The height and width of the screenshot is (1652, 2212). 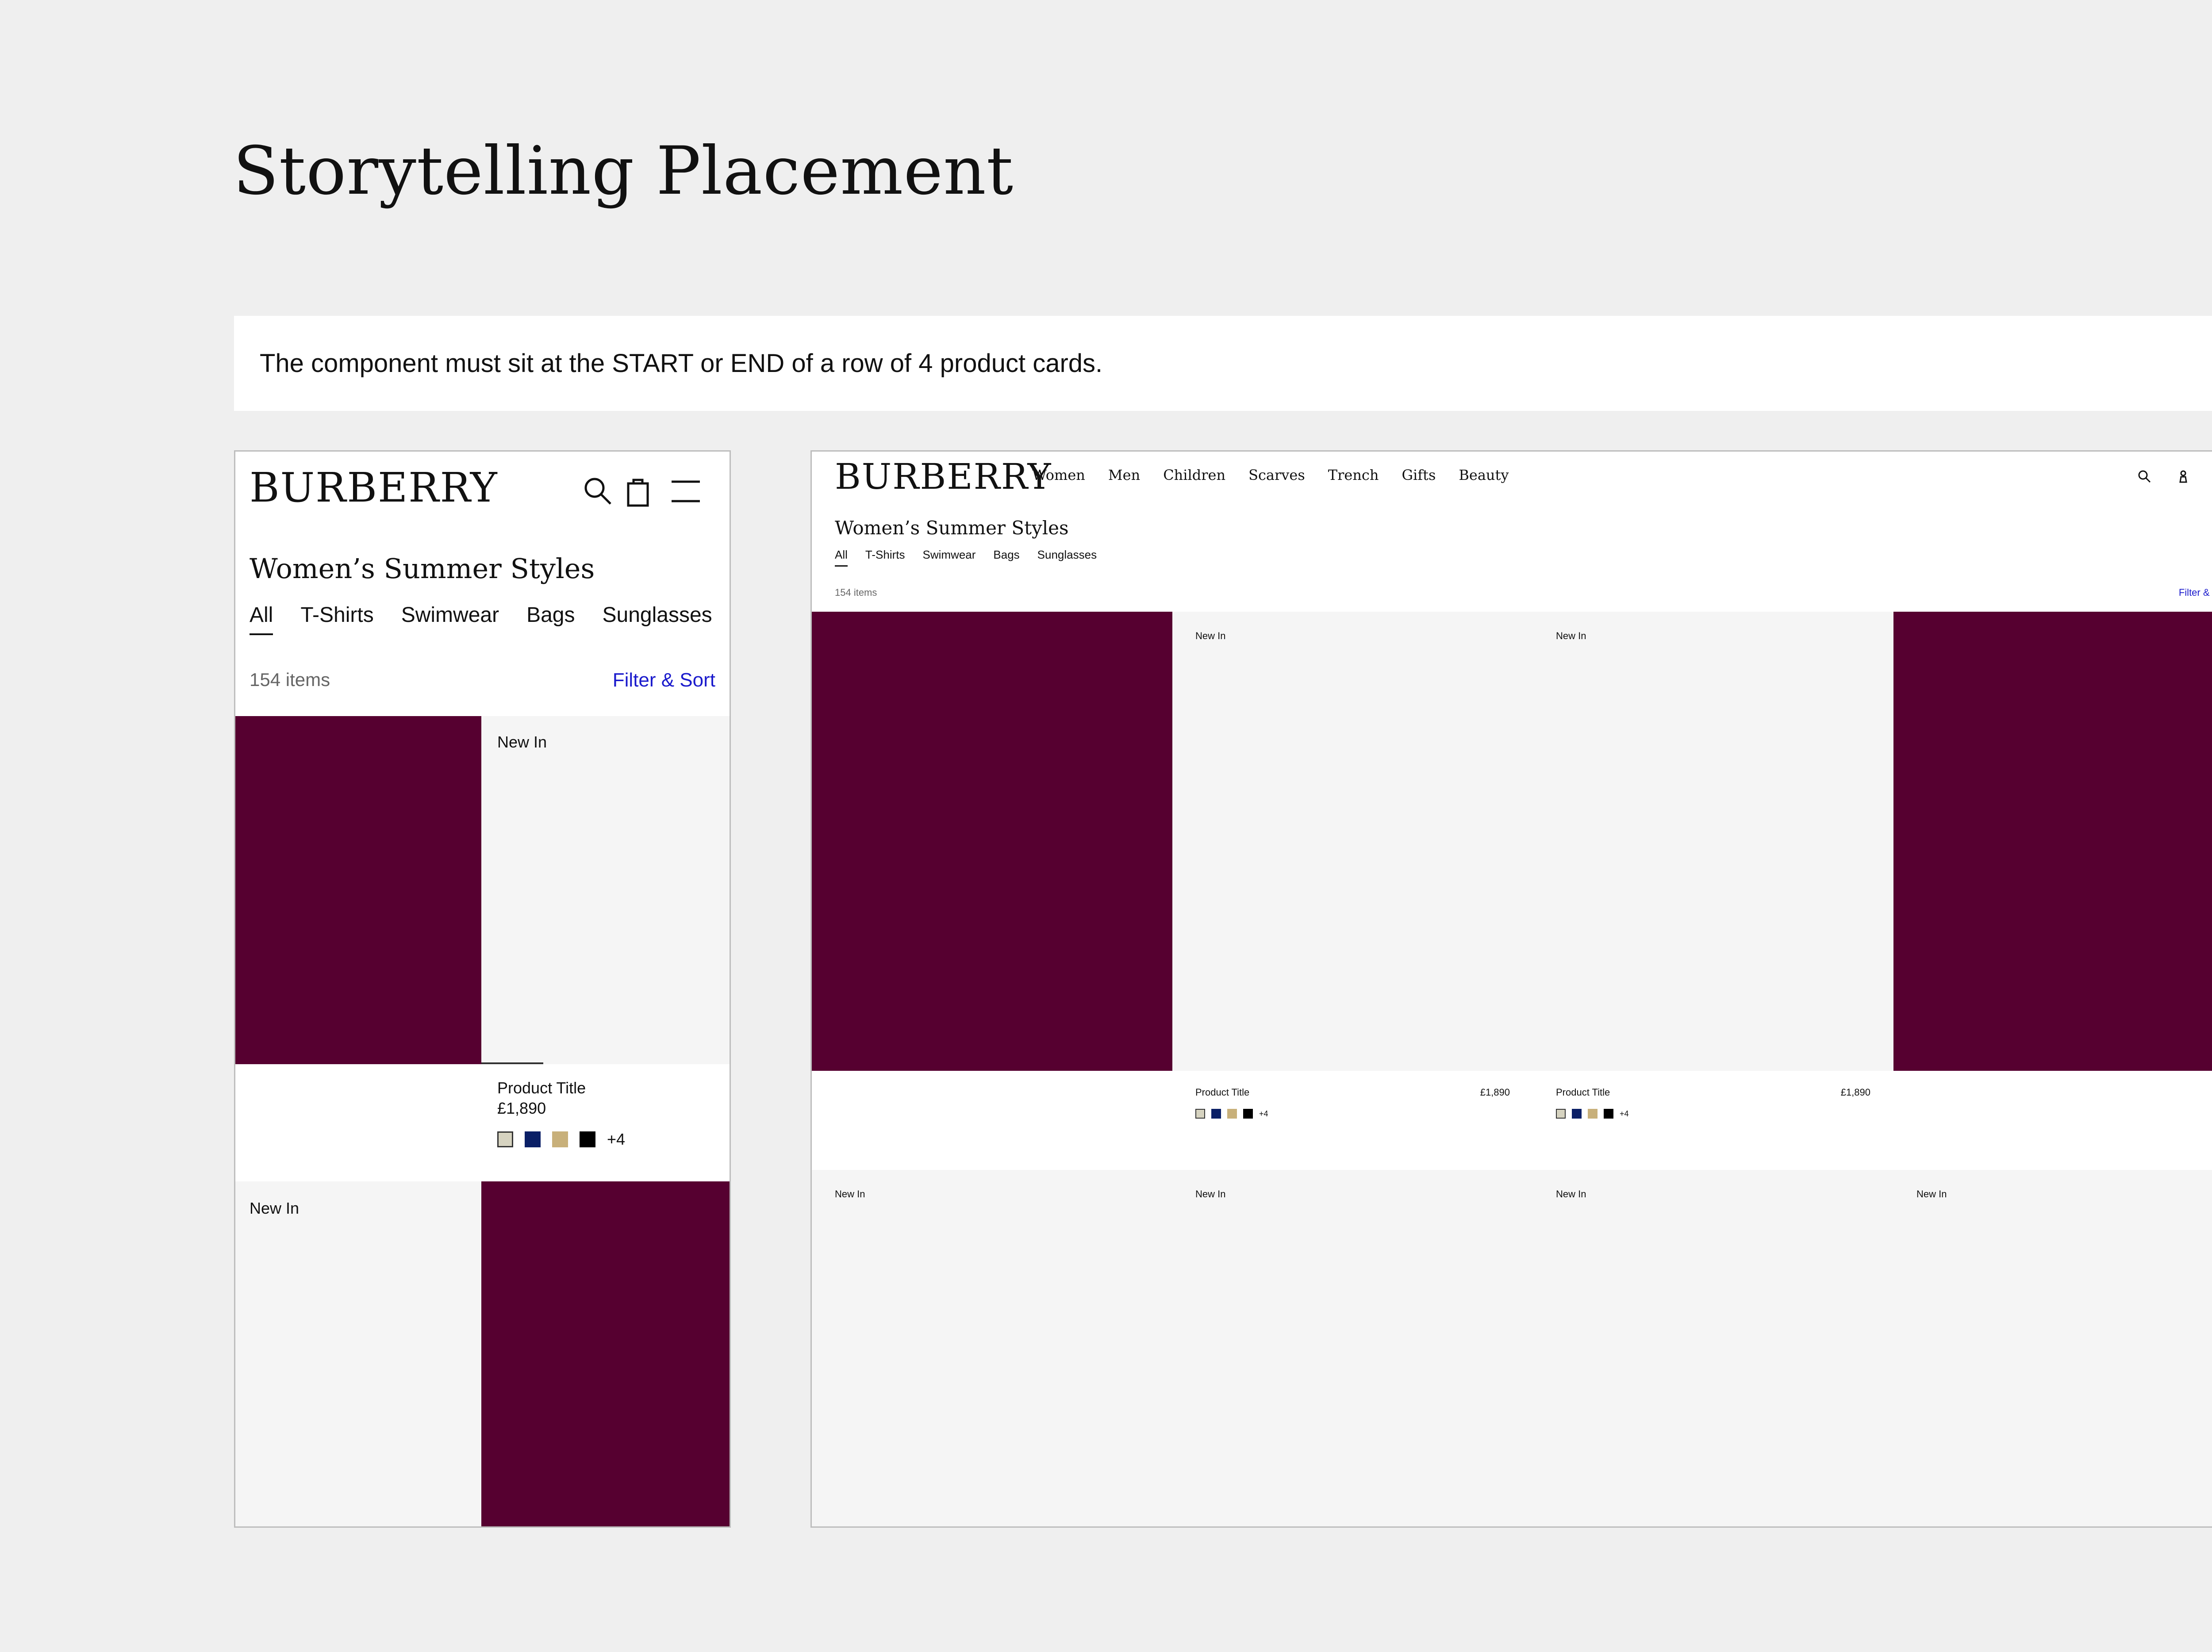 I want to click on product-row: New In New In New In New In, so click(x=1512, y=1348).